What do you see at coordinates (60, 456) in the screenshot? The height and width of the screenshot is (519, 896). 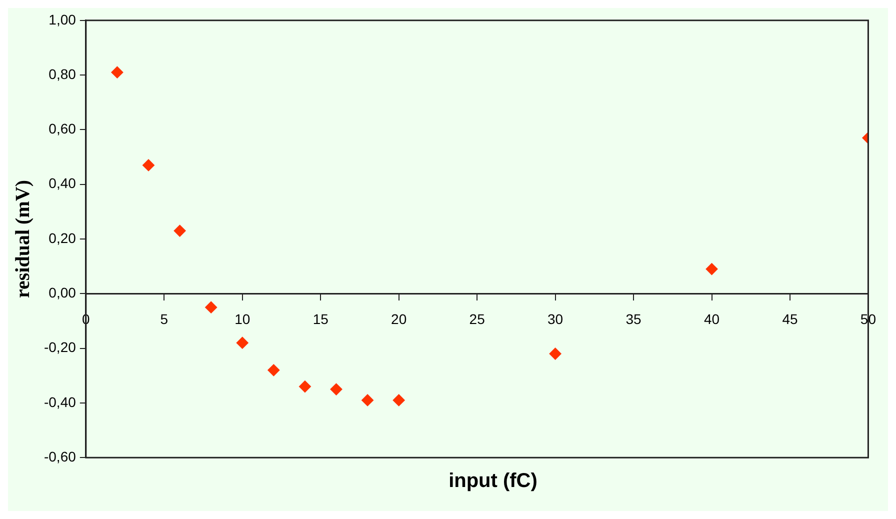 I see `y-tick-label: -0,60` at bounding box center [60, 456].